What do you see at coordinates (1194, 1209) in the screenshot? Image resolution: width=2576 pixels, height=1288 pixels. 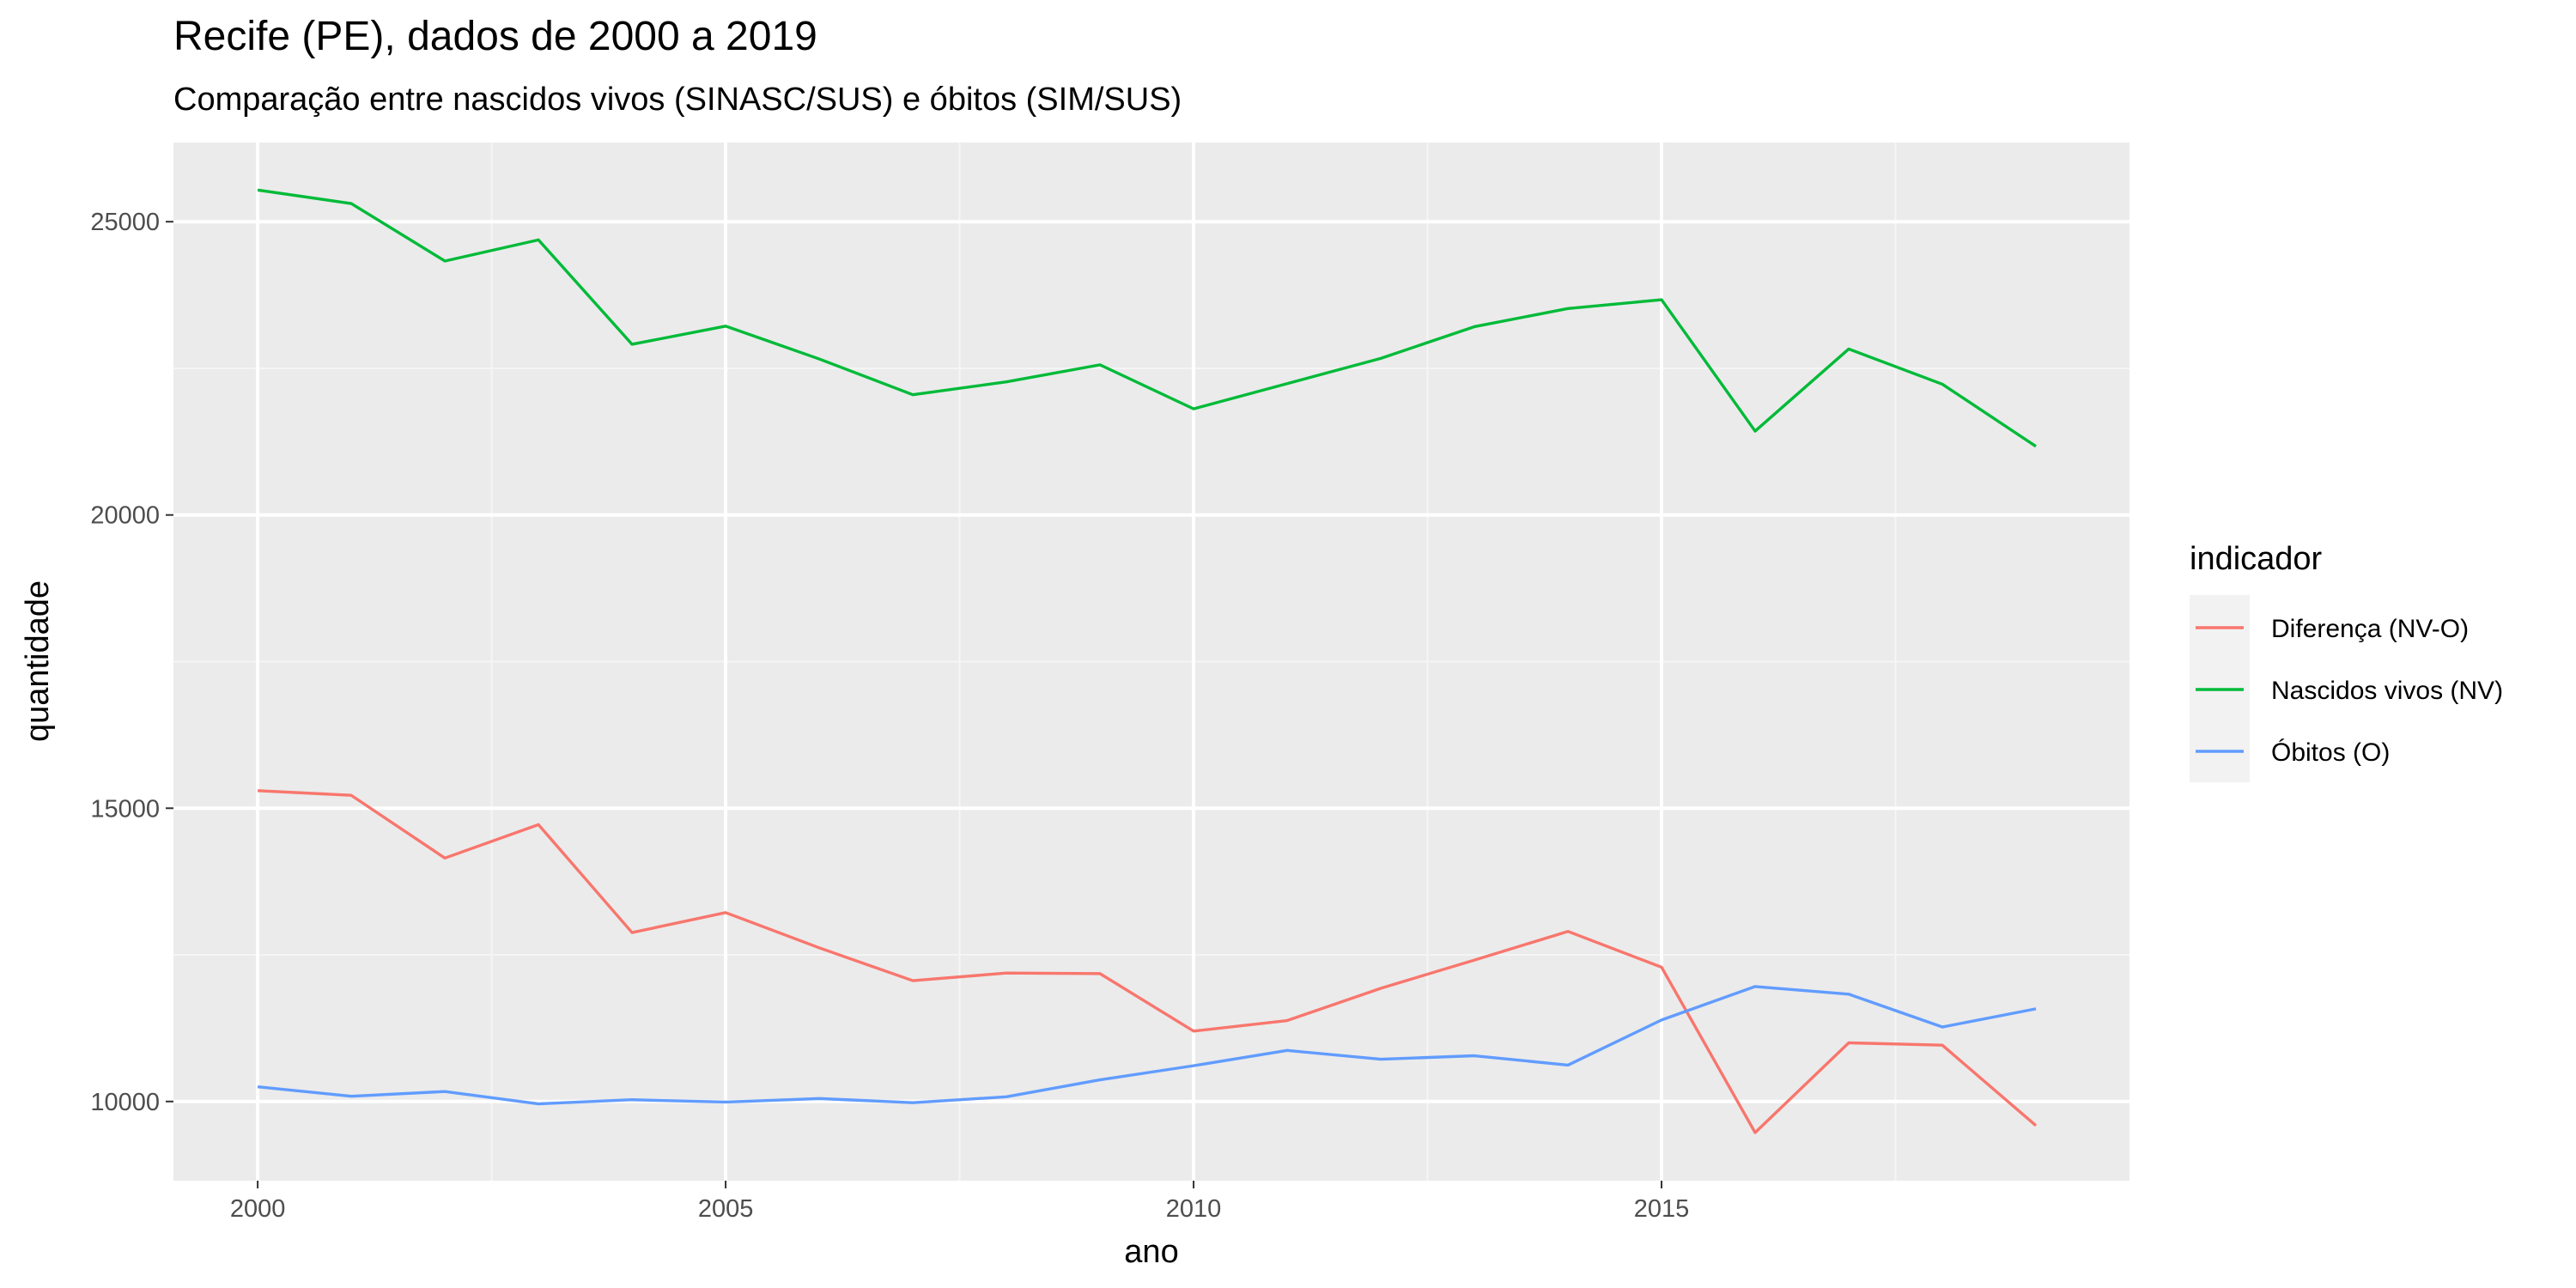 I see `x-tick-label: 2010` at bounding box center [1194, 1209].